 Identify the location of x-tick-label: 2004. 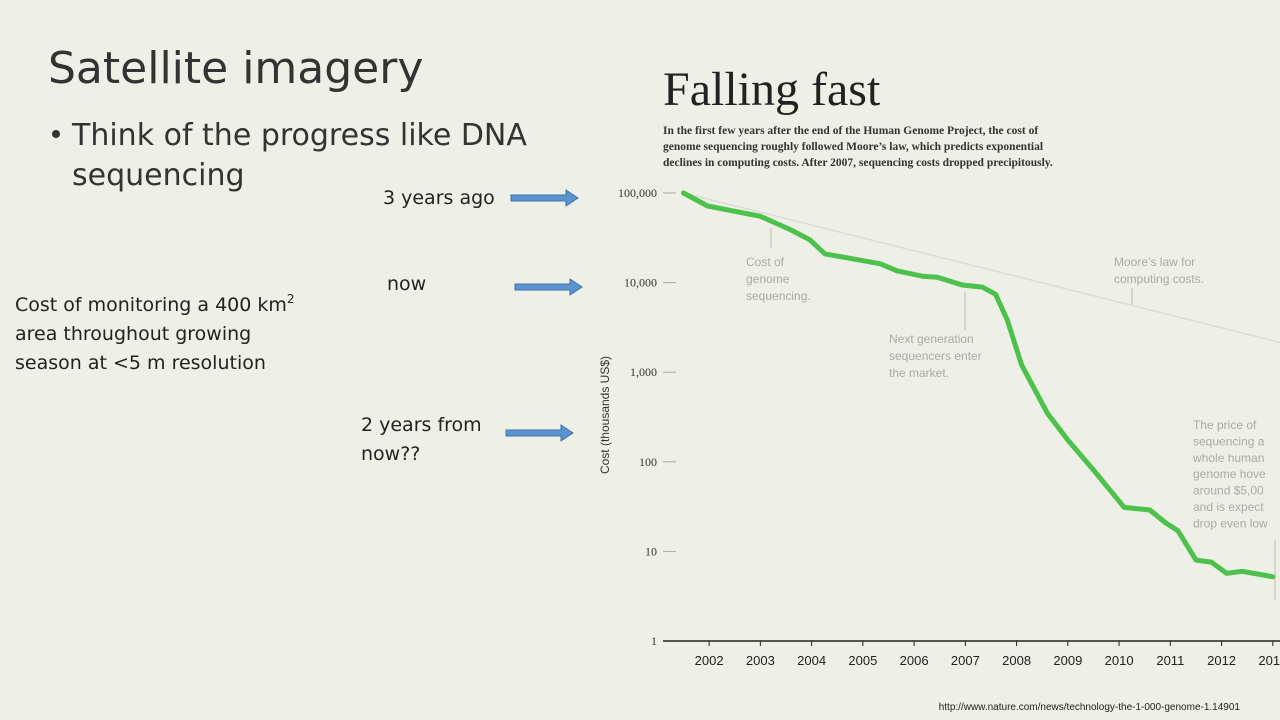
(811, 660).